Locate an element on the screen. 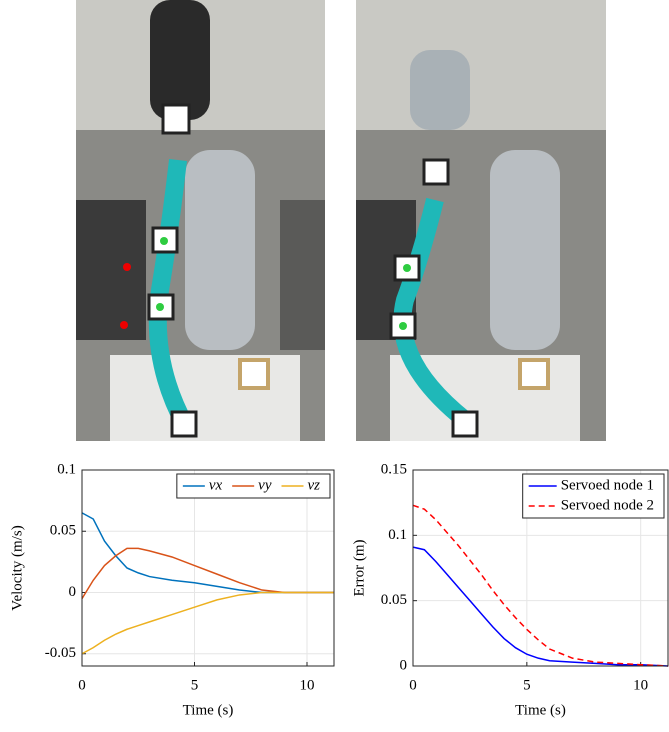 This screenshot has width=669, height=732. legend: Servoed node 1 Servoed node 2 is located at coordinates (593, 496).